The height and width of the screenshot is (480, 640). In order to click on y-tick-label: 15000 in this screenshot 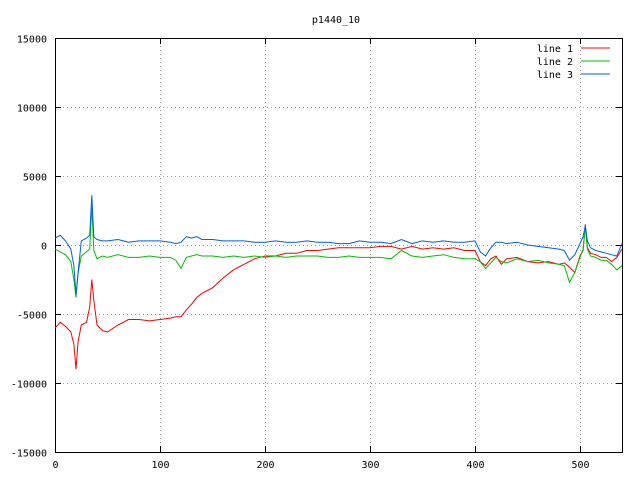, I will do `click(32, 40)`.